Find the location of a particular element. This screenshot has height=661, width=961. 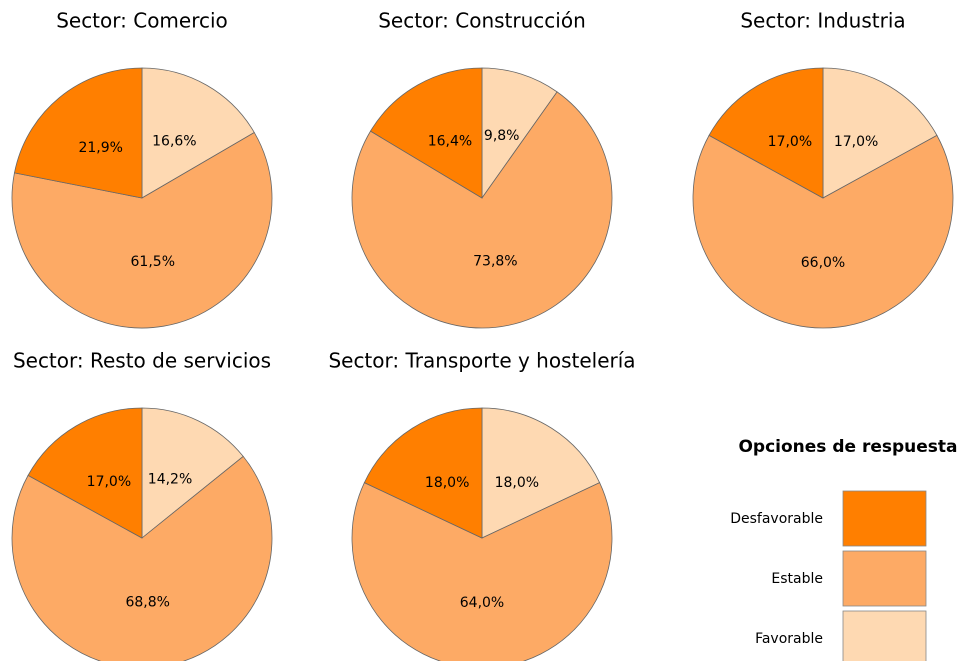

data-label: 66,0% is located at coordinates (823, 263).